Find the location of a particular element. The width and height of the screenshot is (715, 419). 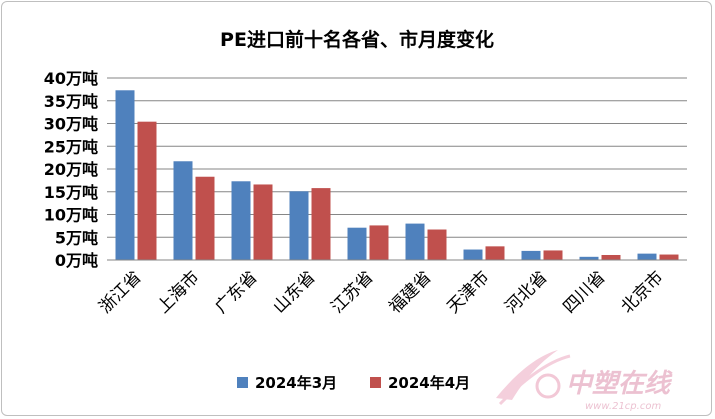

y-tick-label: 0万吨 is located at coordinates (76, 260).